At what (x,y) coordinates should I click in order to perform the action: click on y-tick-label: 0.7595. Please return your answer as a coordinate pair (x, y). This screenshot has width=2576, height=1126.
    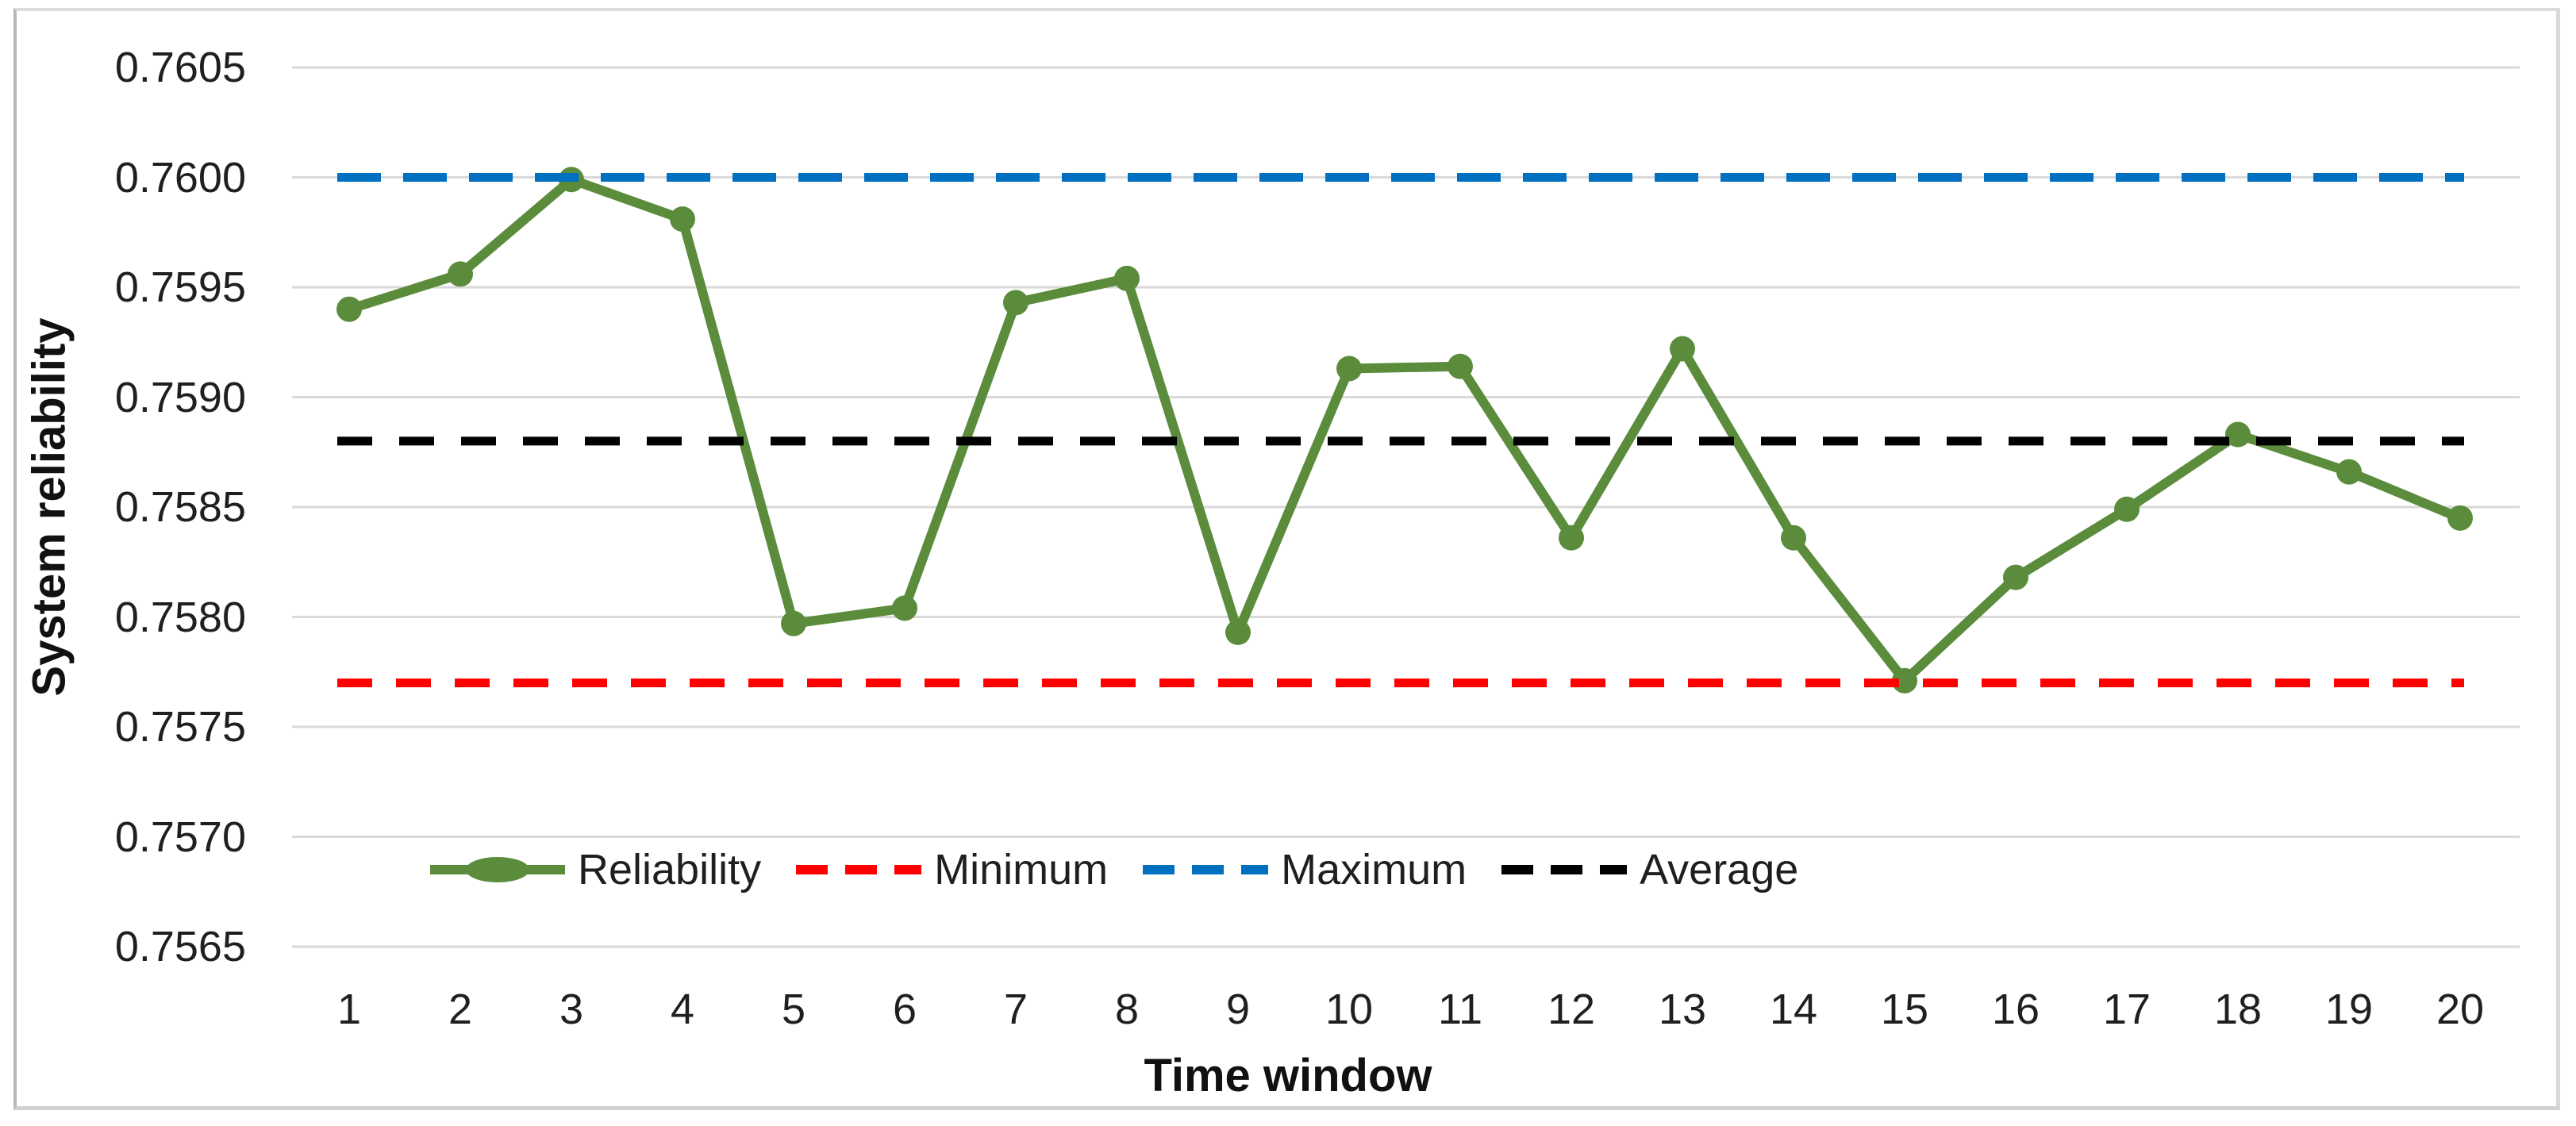
    Looking at the image, I should click on (180, 287).